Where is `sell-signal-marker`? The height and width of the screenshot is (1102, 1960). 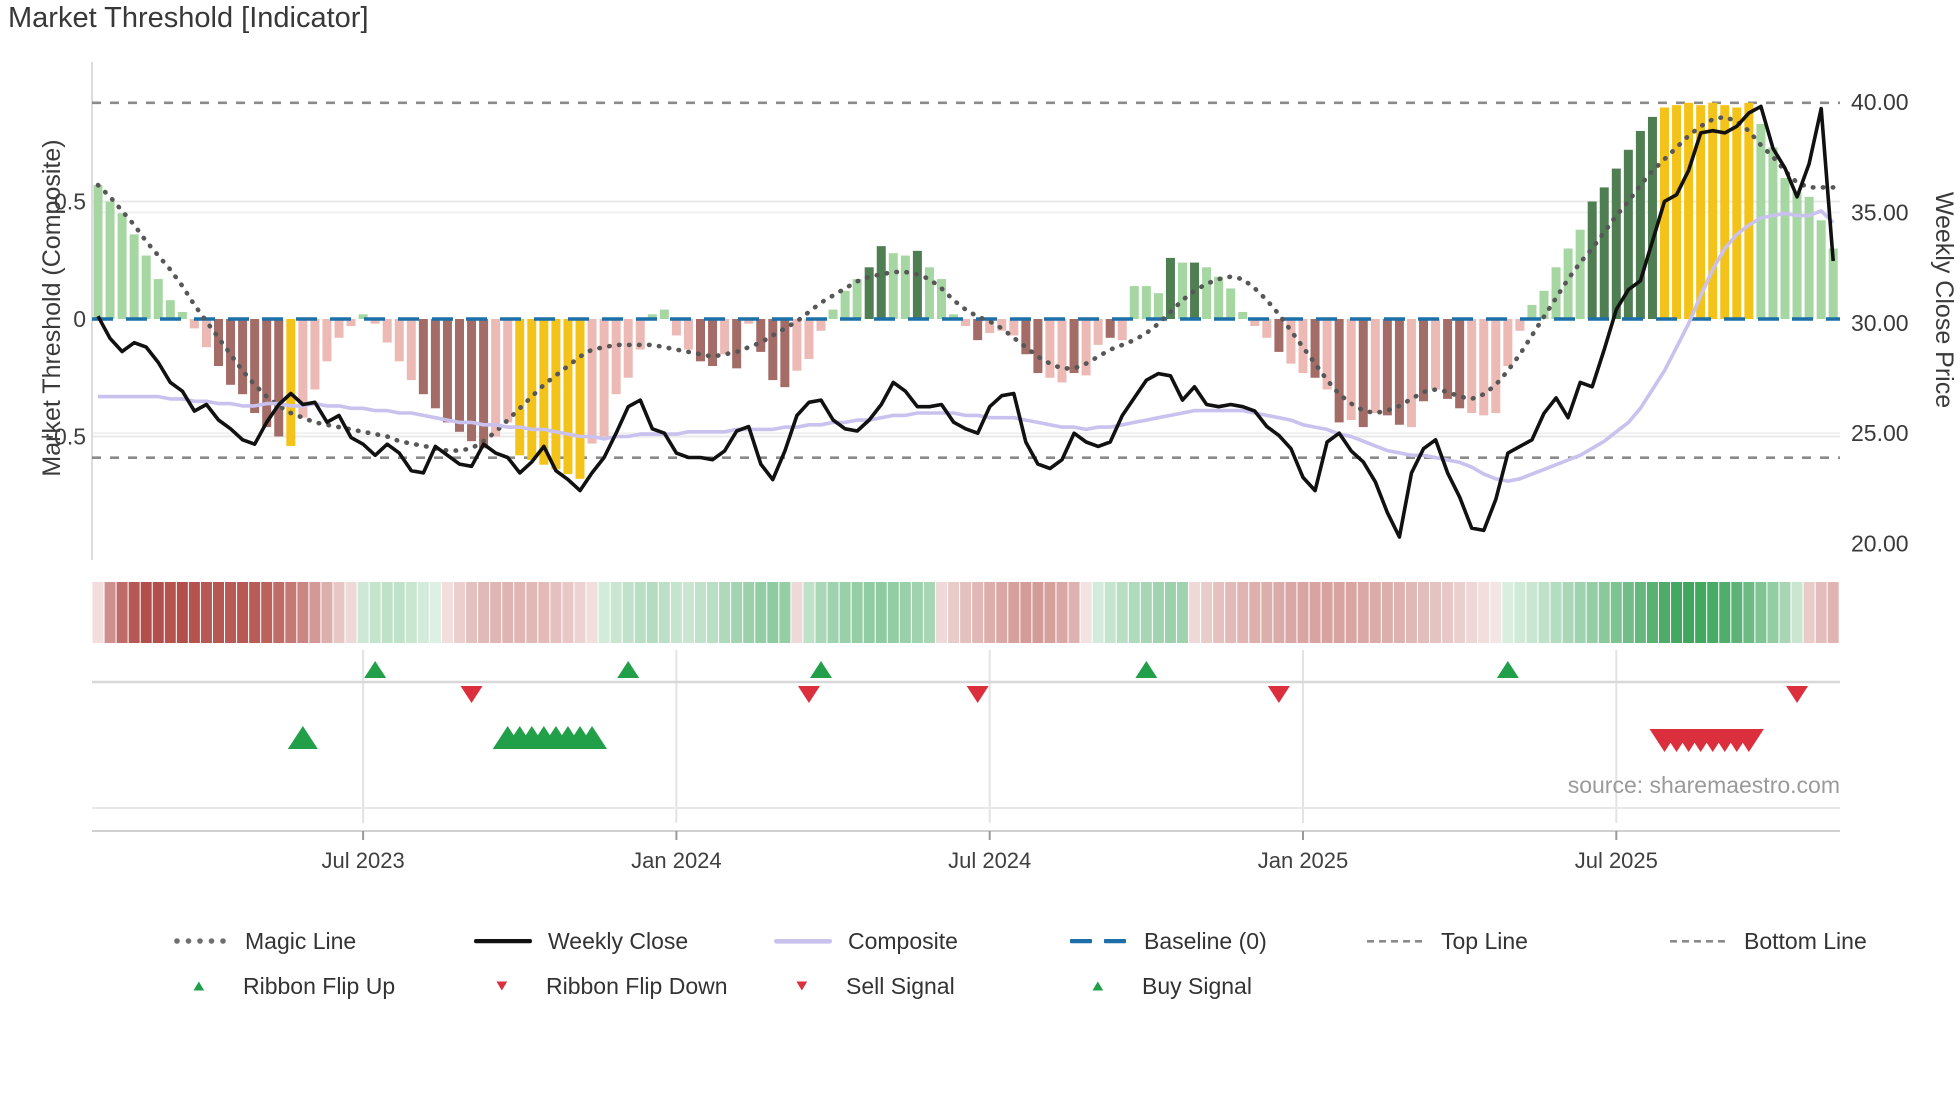
sell-signal-marker is located at coordinates (1748, 740).